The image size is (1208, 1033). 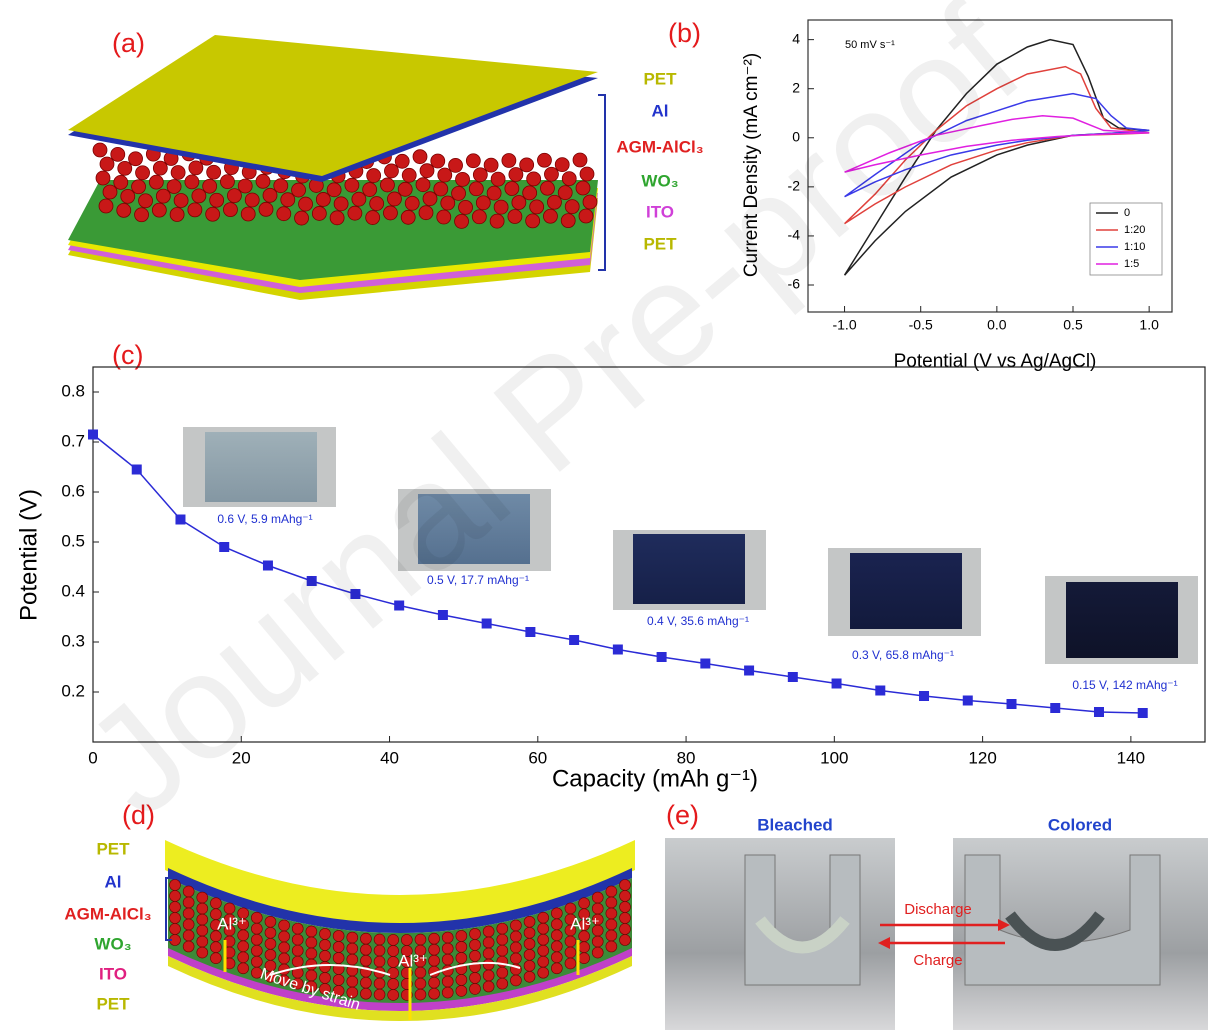 I want to click on x-tick-label: 0, so click(x=92, y=757).